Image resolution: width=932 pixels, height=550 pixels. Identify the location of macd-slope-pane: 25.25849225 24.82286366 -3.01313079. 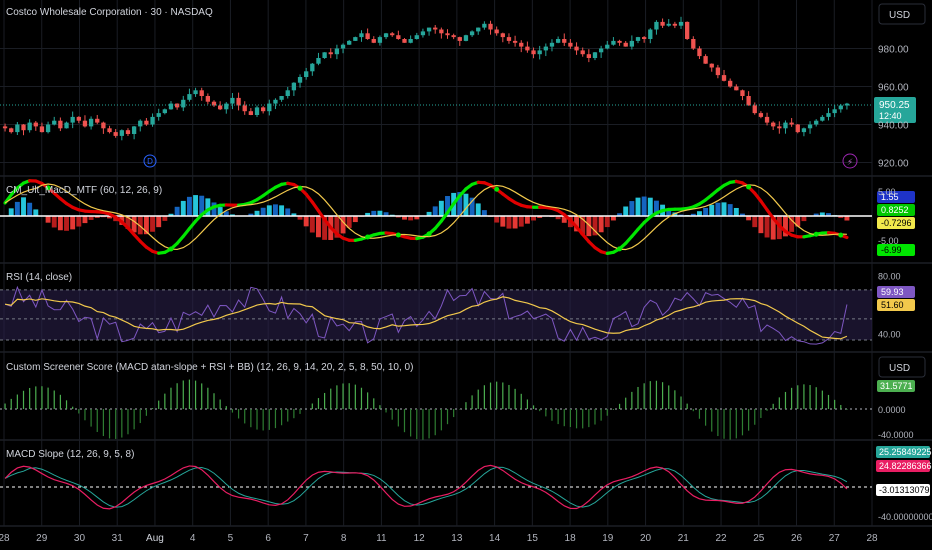
(466, 478).